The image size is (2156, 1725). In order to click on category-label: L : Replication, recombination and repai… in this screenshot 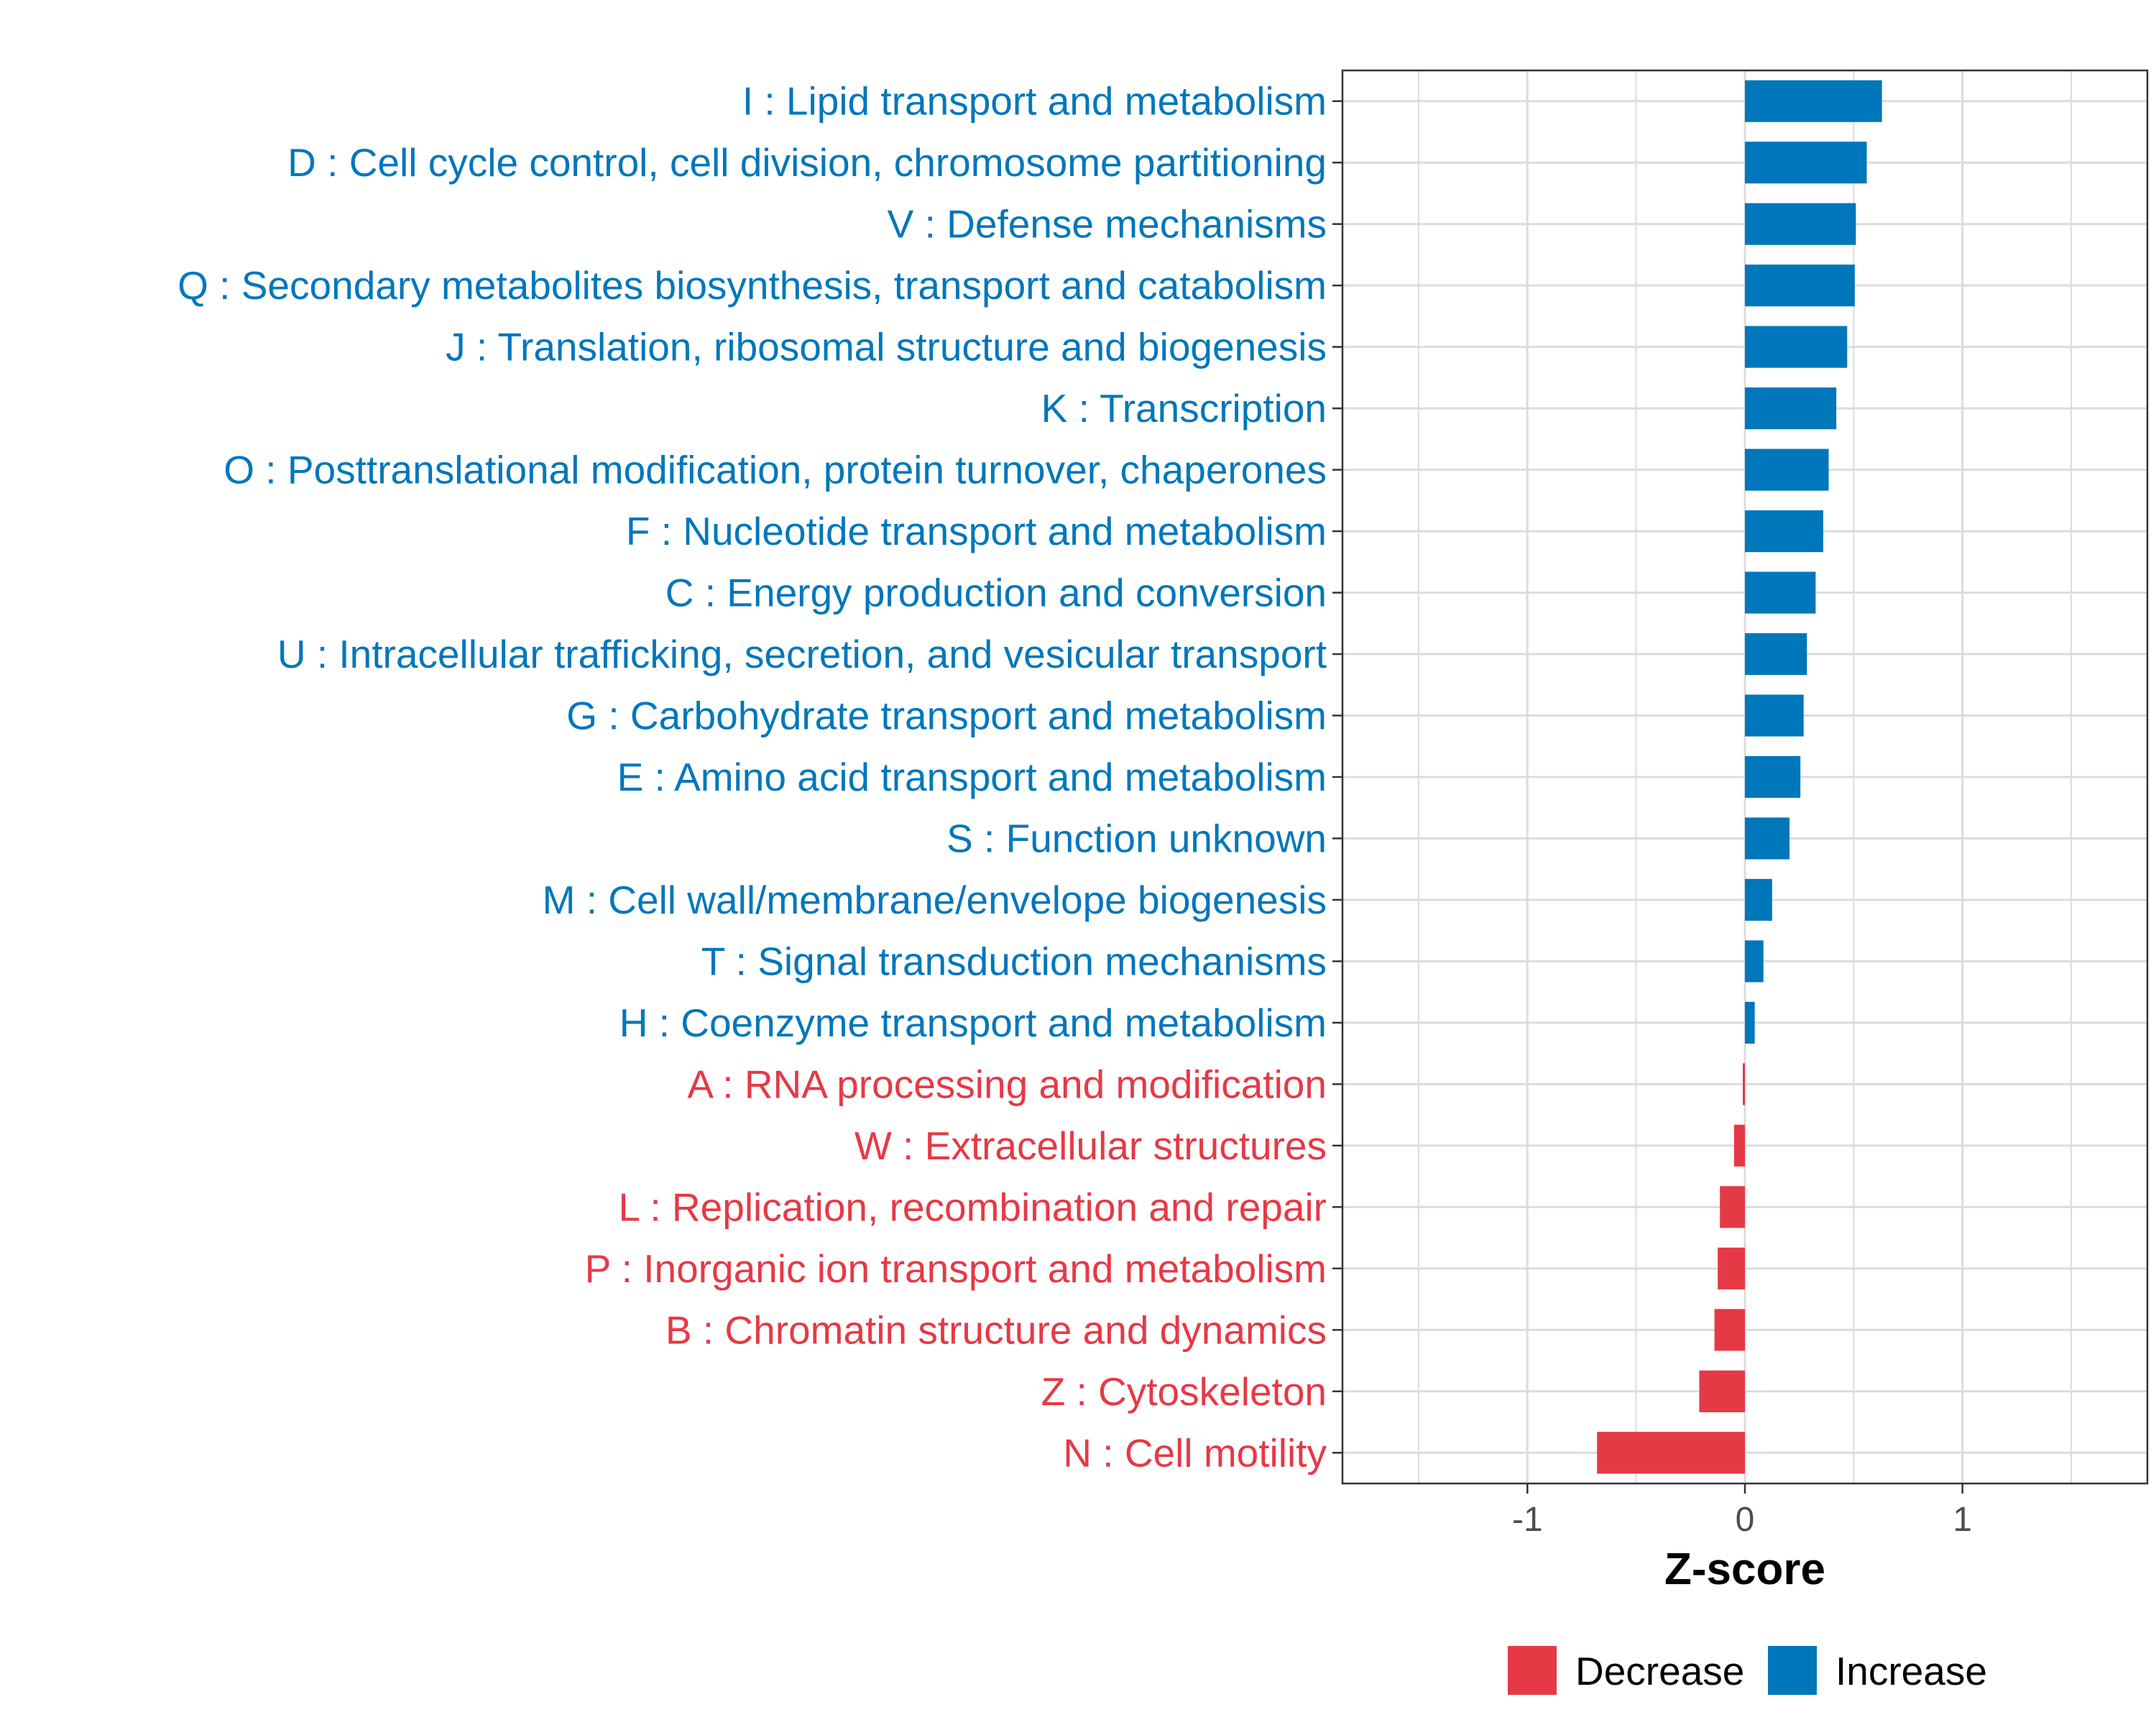, I will do `click(973, 1206)`.